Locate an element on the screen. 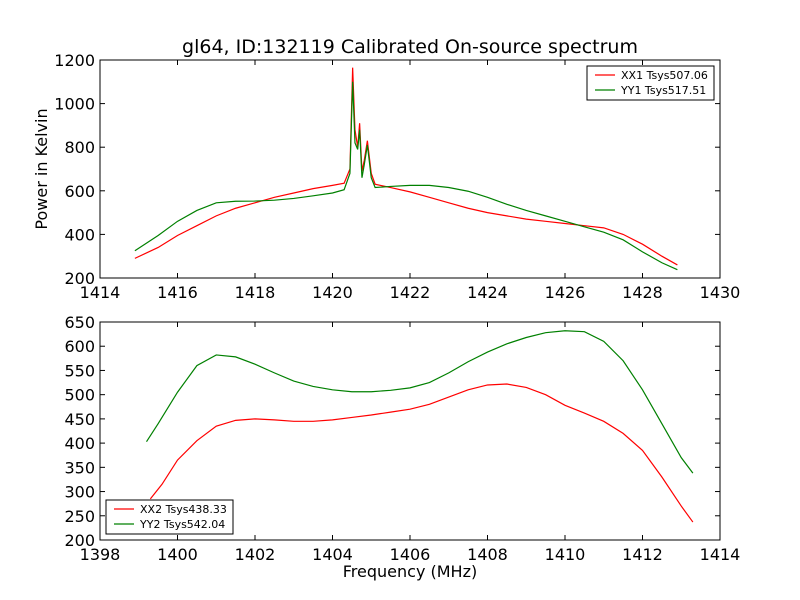  x-tick-label: 1416 is located at coordinates (177, 292).